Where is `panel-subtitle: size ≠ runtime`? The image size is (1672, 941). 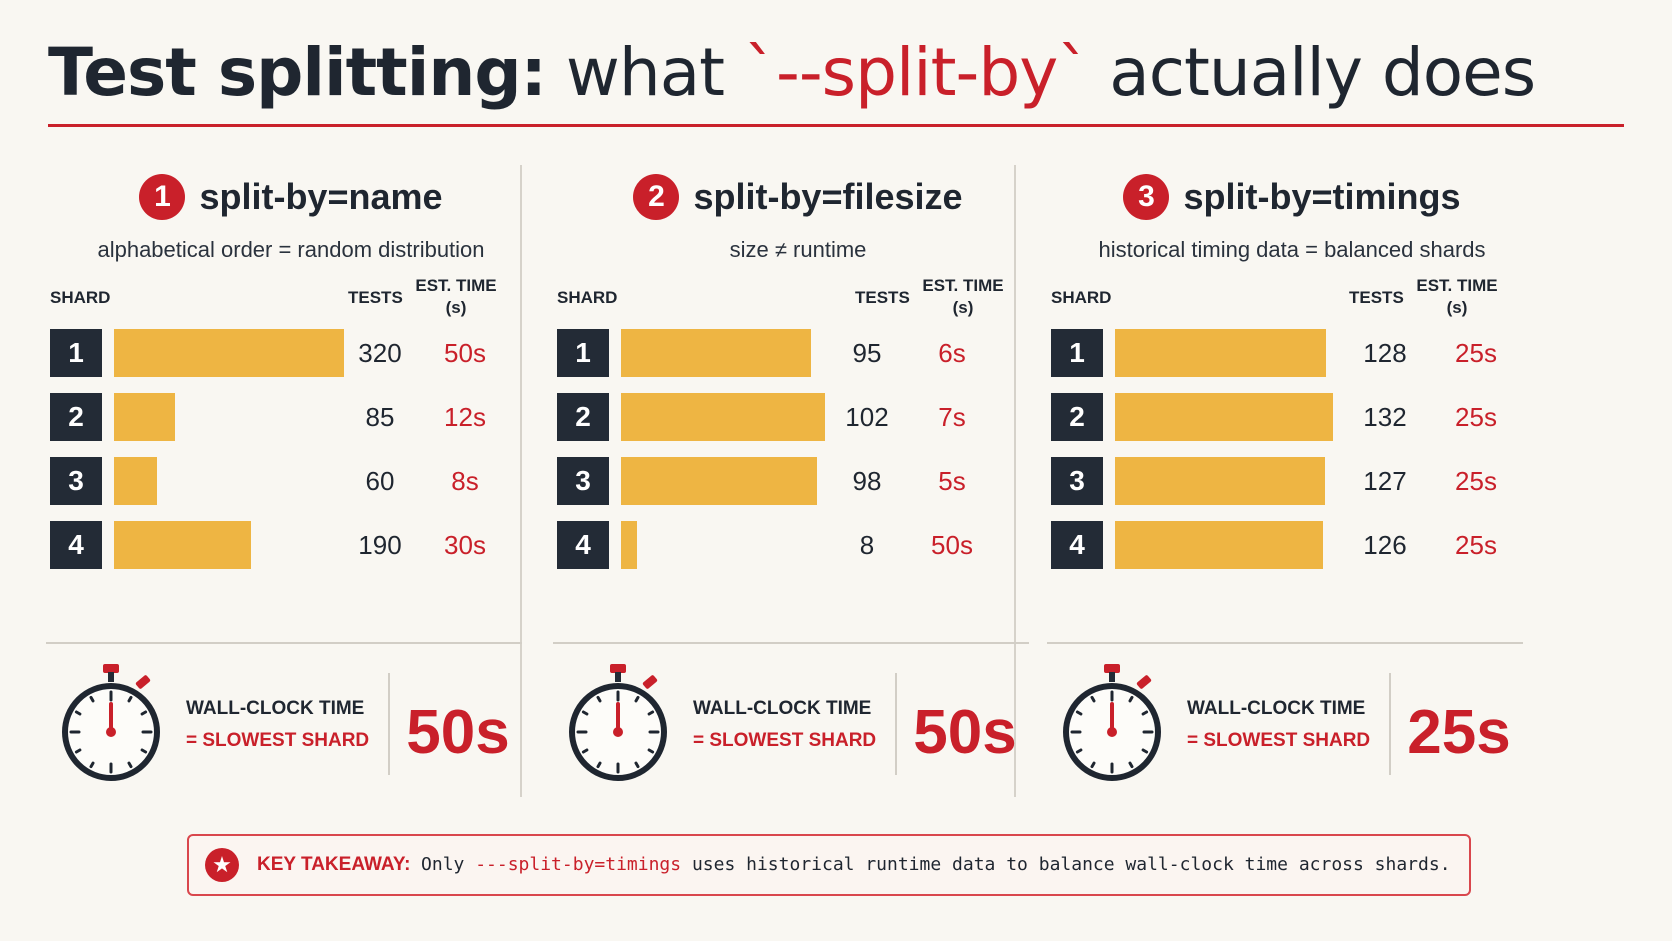
panel-subtitle: size ≠ runtime is located at coordinates (798, 249).